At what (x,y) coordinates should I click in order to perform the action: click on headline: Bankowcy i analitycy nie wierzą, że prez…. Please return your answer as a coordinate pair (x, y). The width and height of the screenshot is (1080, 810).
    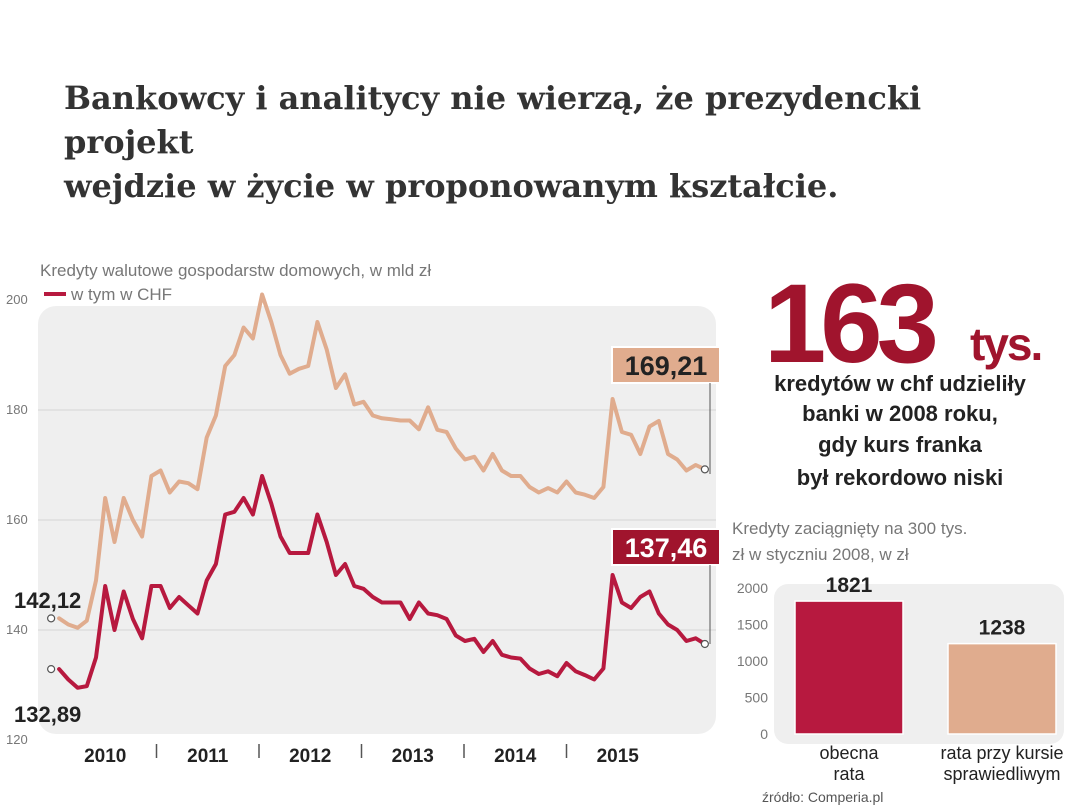
    Looking at the image, I should click on (544, 142).